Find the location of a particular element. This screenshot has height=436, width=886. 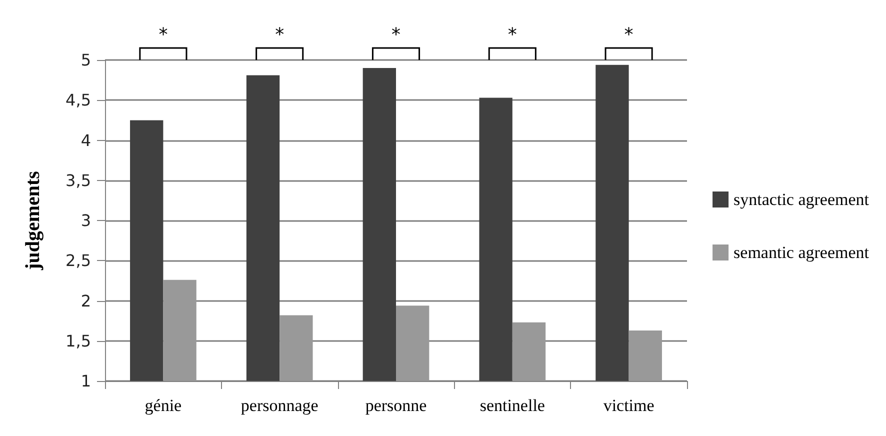

y-tick-label: 1 is located at coordinates (85, 381).